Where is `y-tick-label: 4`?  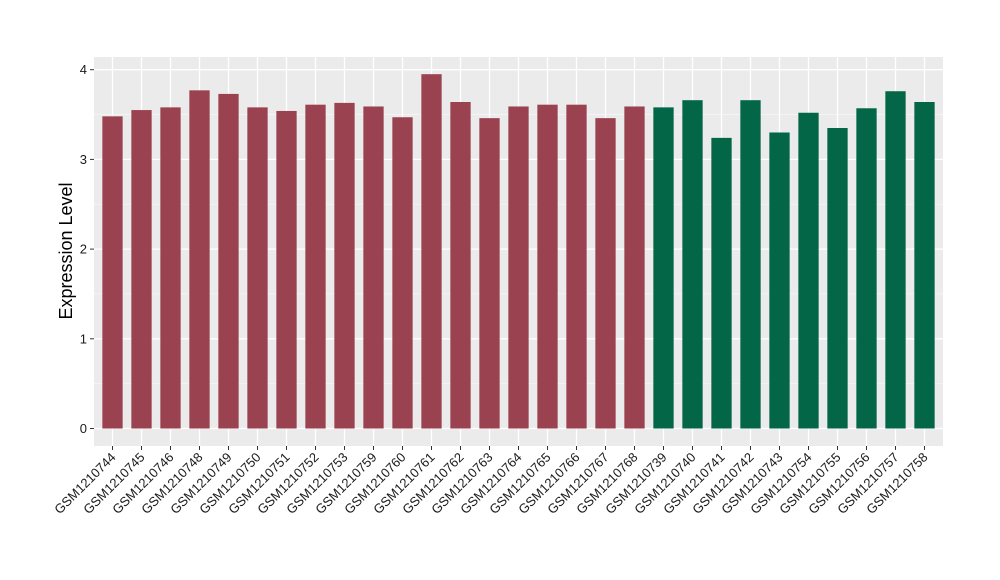
y-tick-label: 4 is located at coordinates (83, 69).